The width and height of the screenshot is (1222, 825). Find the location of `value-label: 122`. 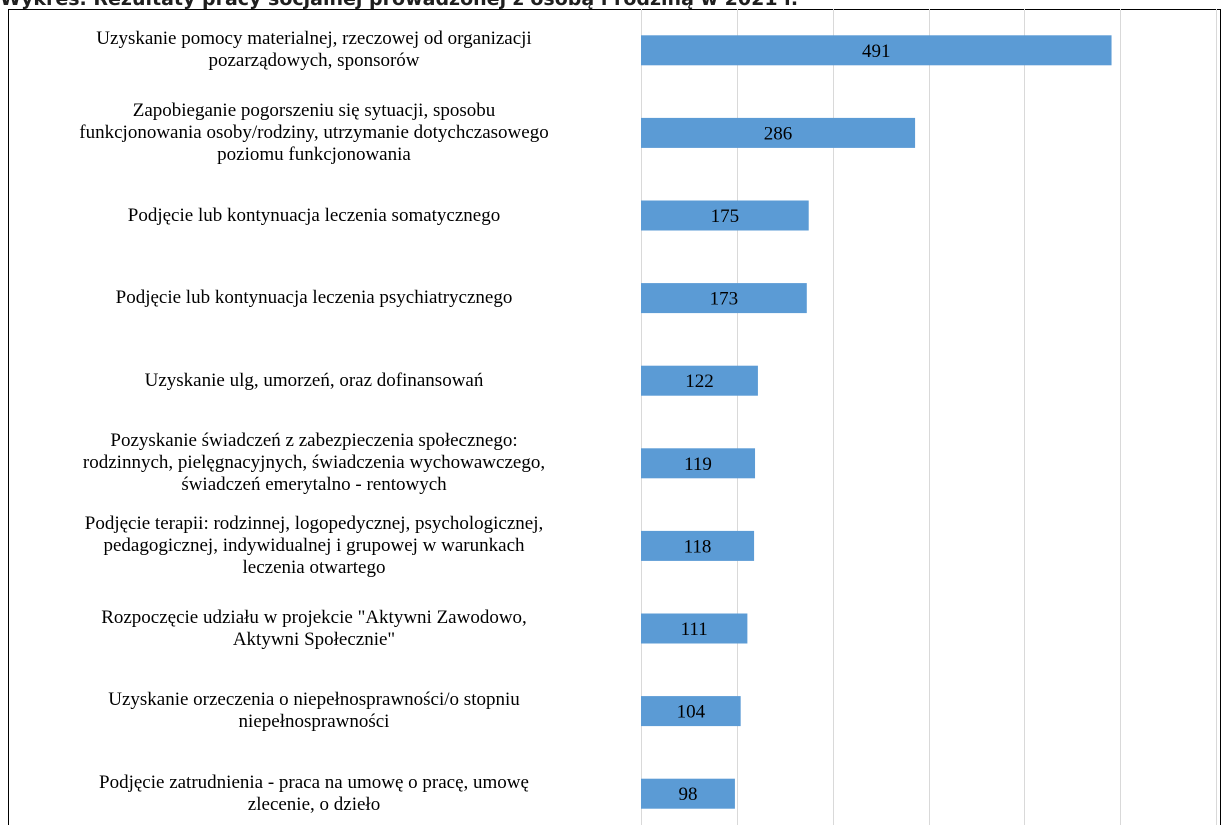

value-label: 122 is located at coordinates (699, 381).